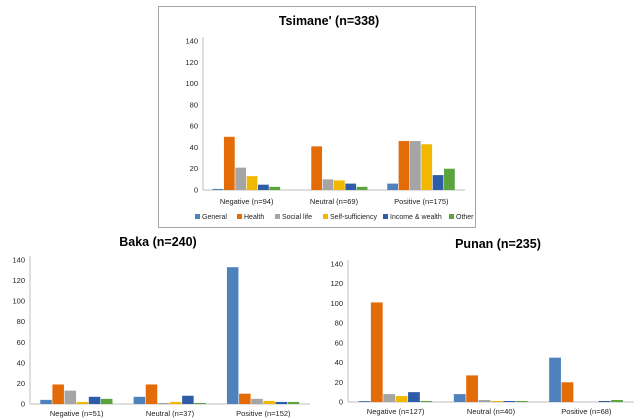 Image resolution: width=638 pixels, height=419 pixels. Describe the element at coordinates (239, 216) in the screenshot. I see `legend-swatch-health` at that location.